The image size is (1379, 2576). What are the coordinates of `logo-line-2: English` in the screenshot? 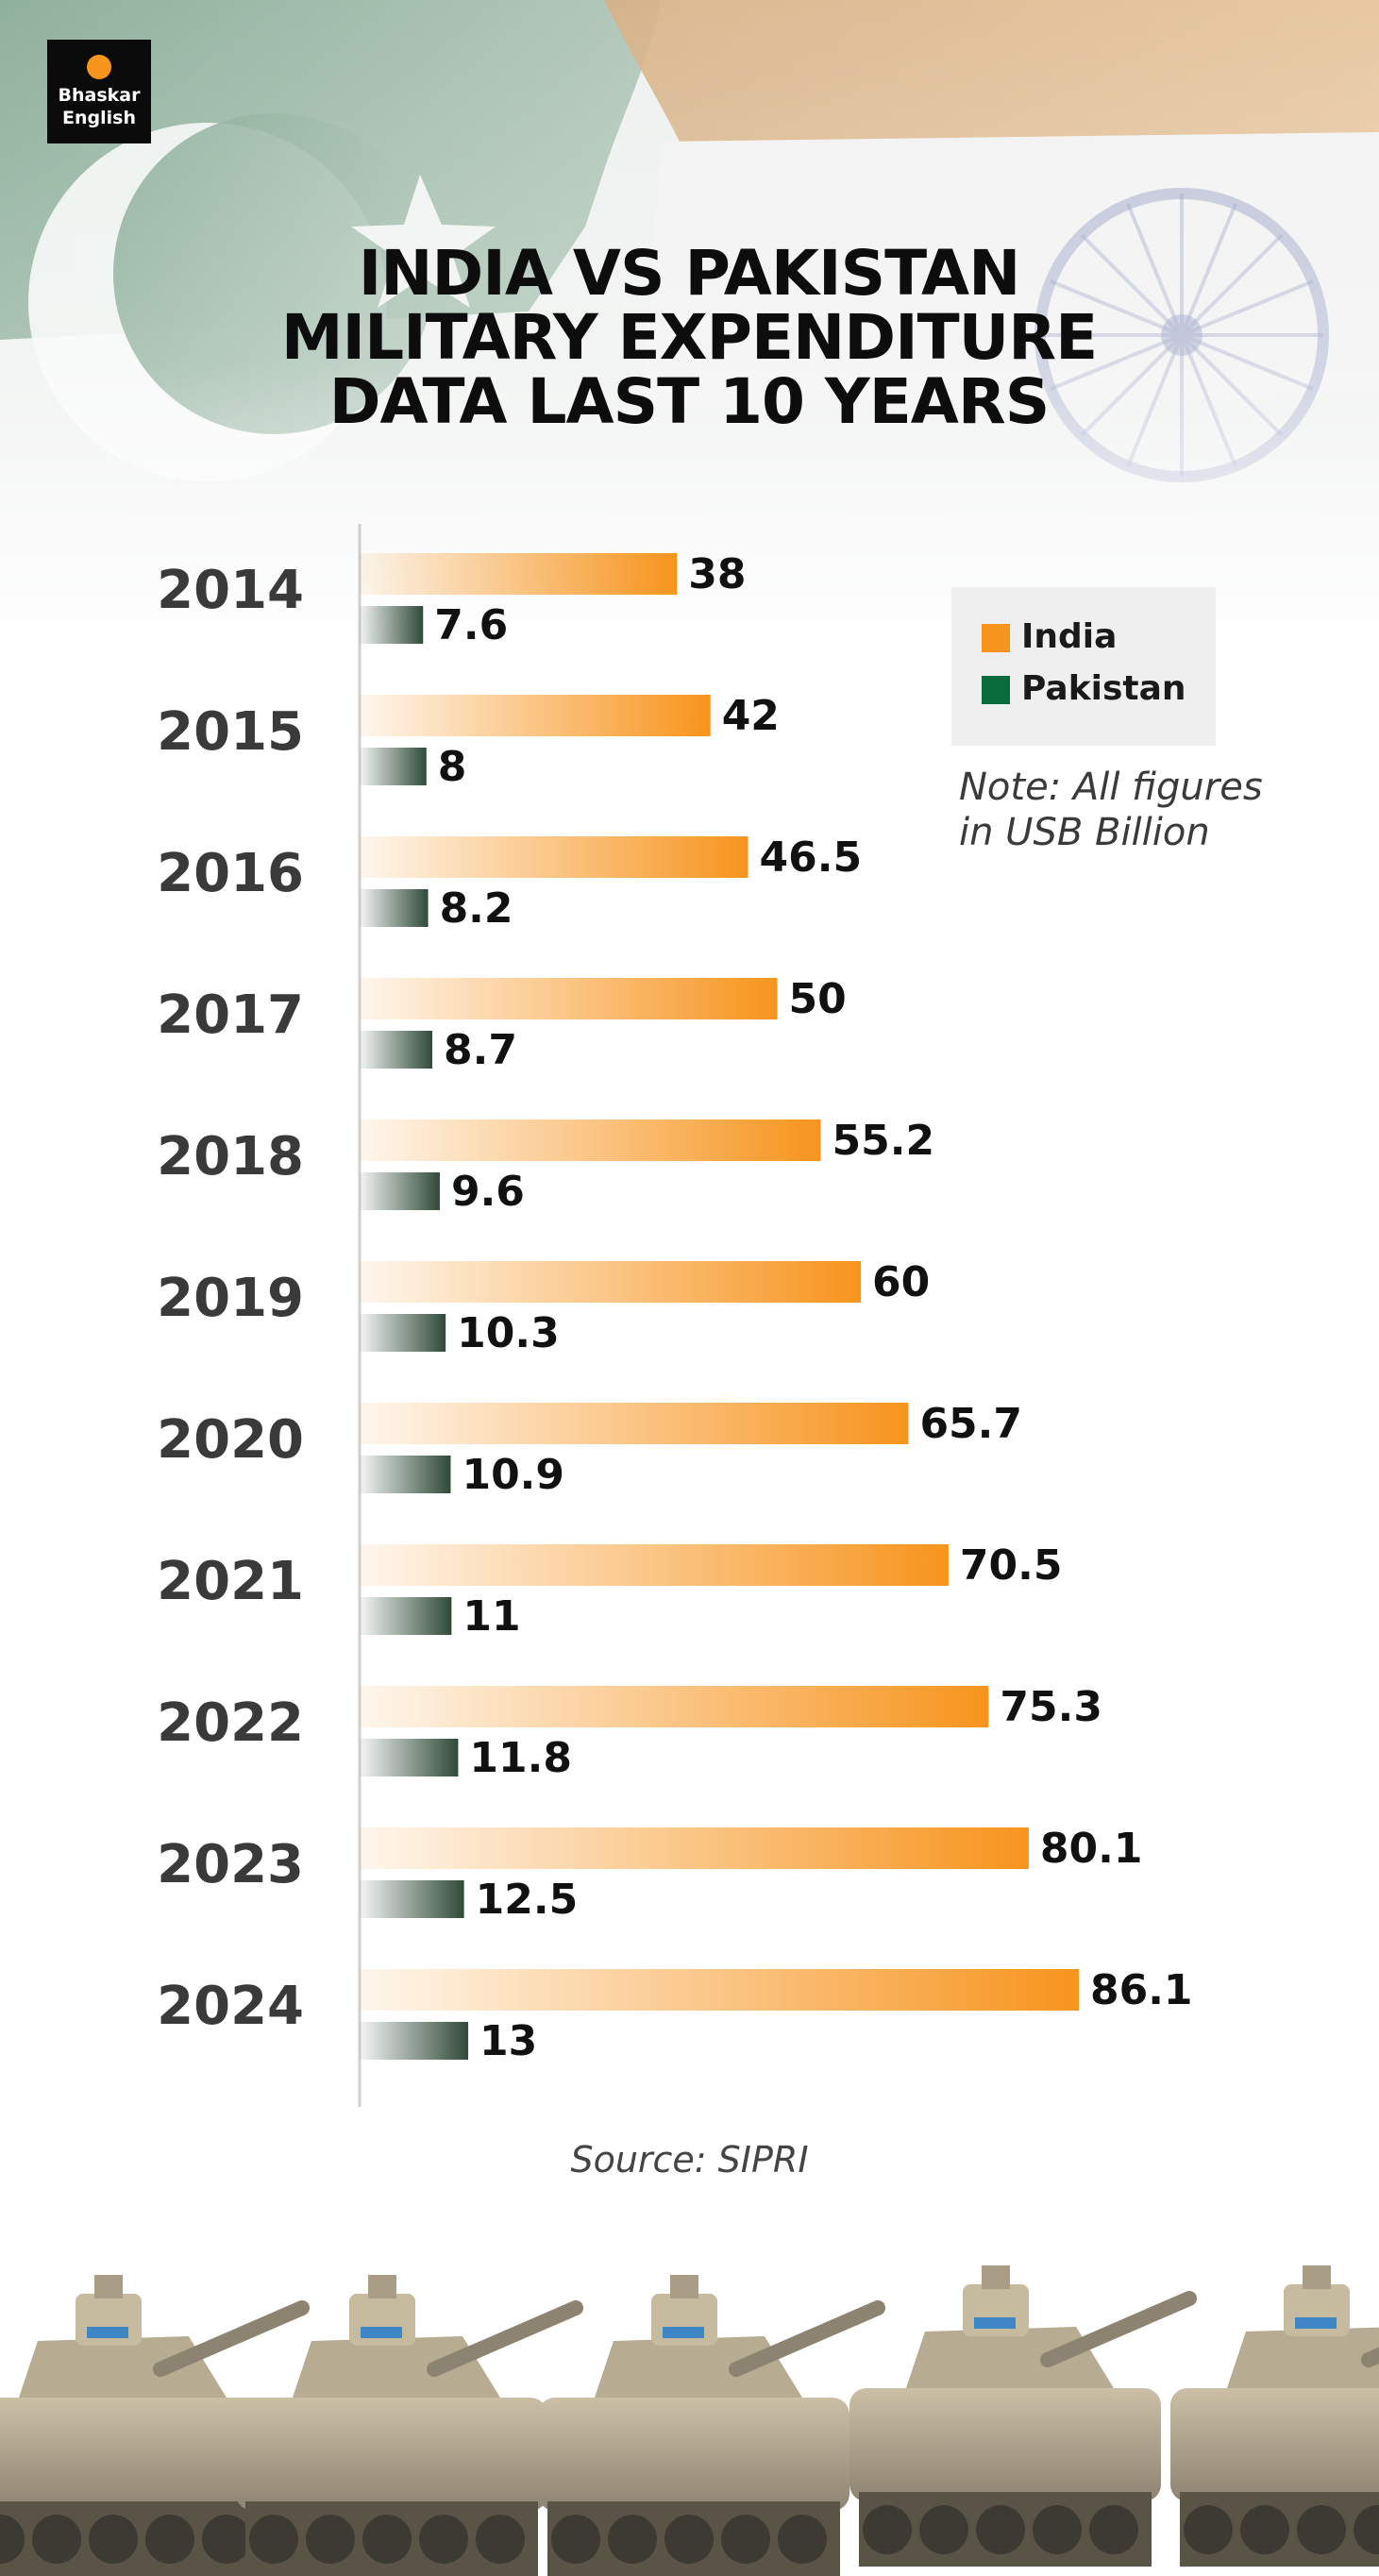 It's located at (99, 118).